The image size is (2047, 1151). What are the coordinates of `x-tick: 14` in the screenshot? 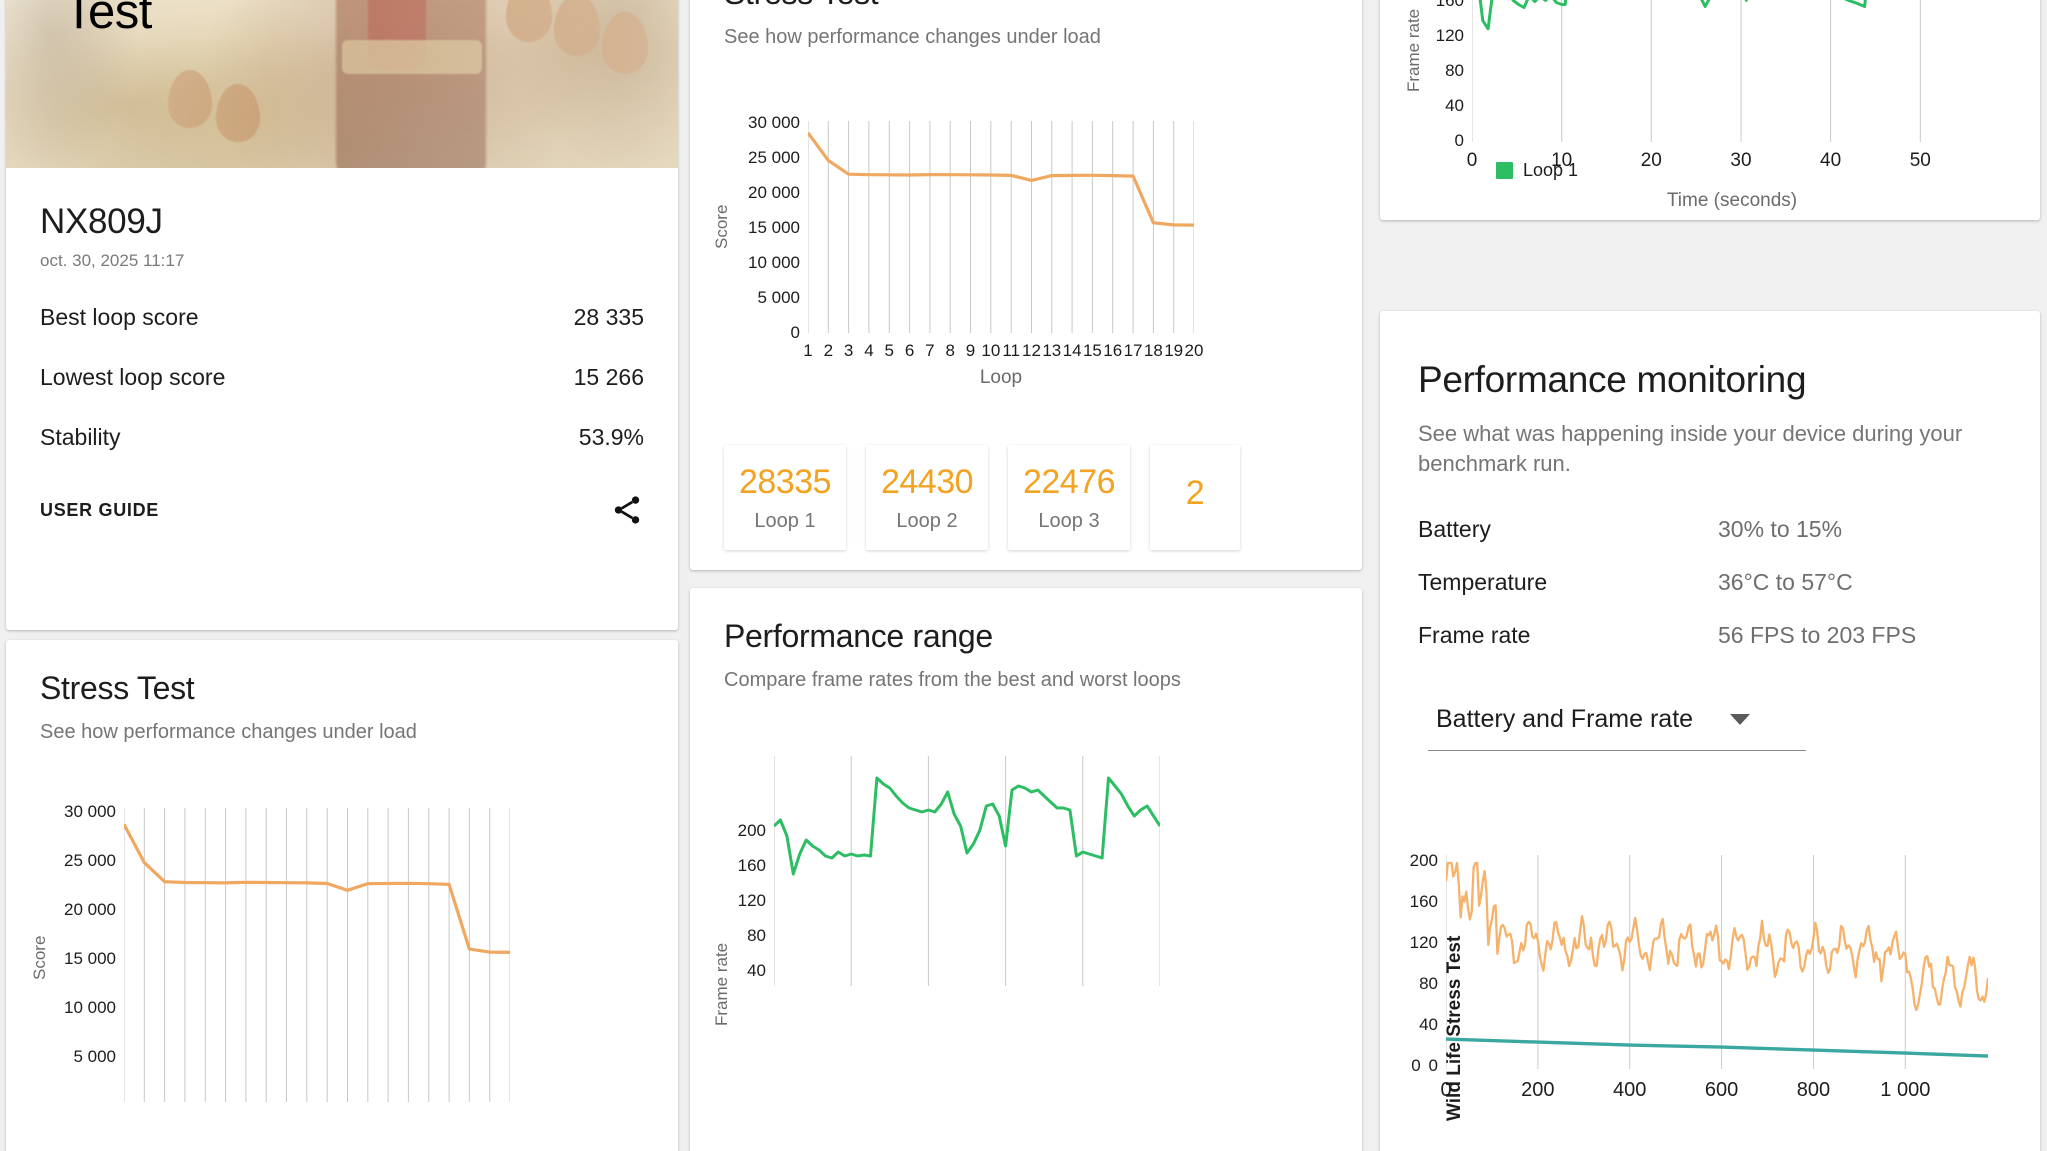 It's located at (1072, 350).